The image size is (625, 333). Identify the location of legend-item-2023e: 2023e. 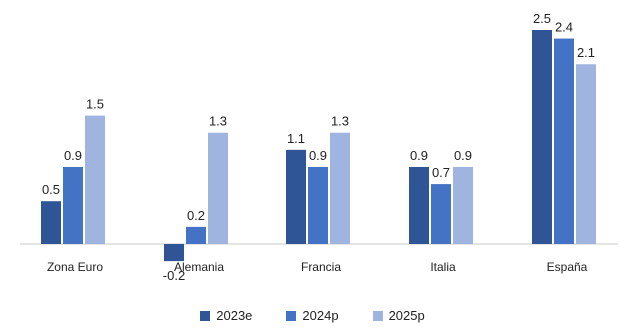
(226, 315).